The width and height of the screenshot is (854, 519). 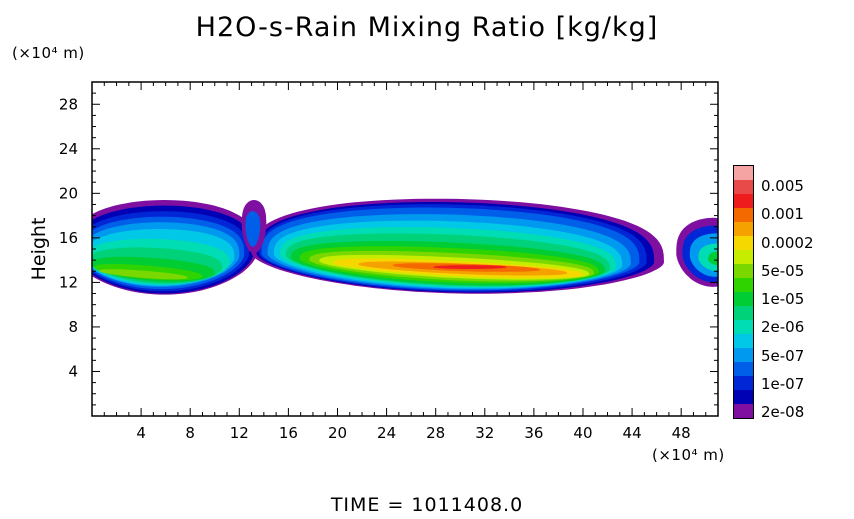 What do you see at coordinates (783, 355) in the screenshot?
I see `colorbar-label: 5e-07` at bounding box center [783, 355].